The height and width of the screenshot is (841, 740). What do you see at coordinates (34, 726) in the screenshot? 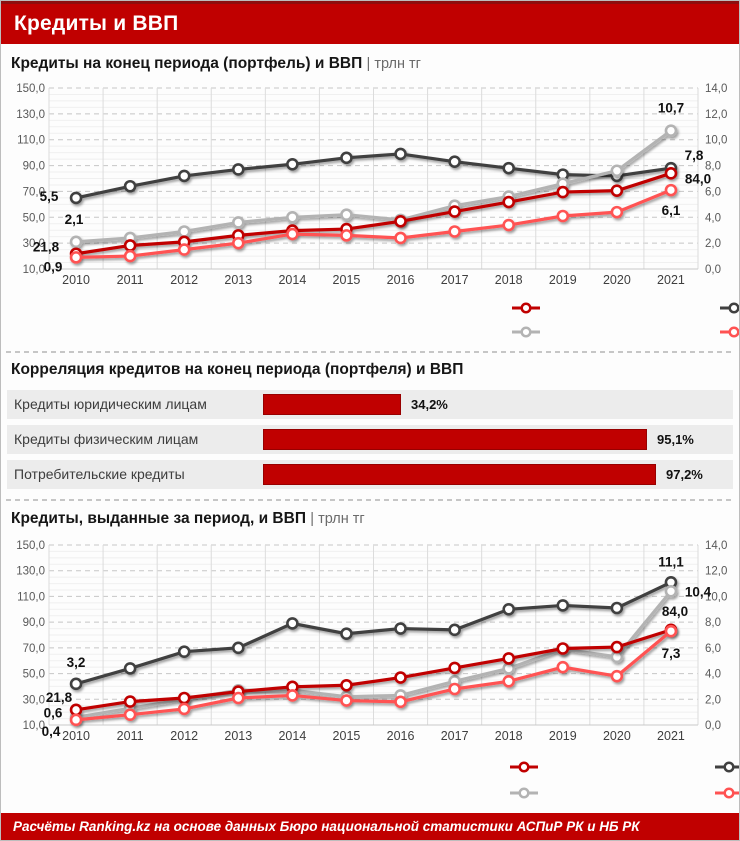
I see `left-axis-tick: 10,0` at bounding box center [34, 726].